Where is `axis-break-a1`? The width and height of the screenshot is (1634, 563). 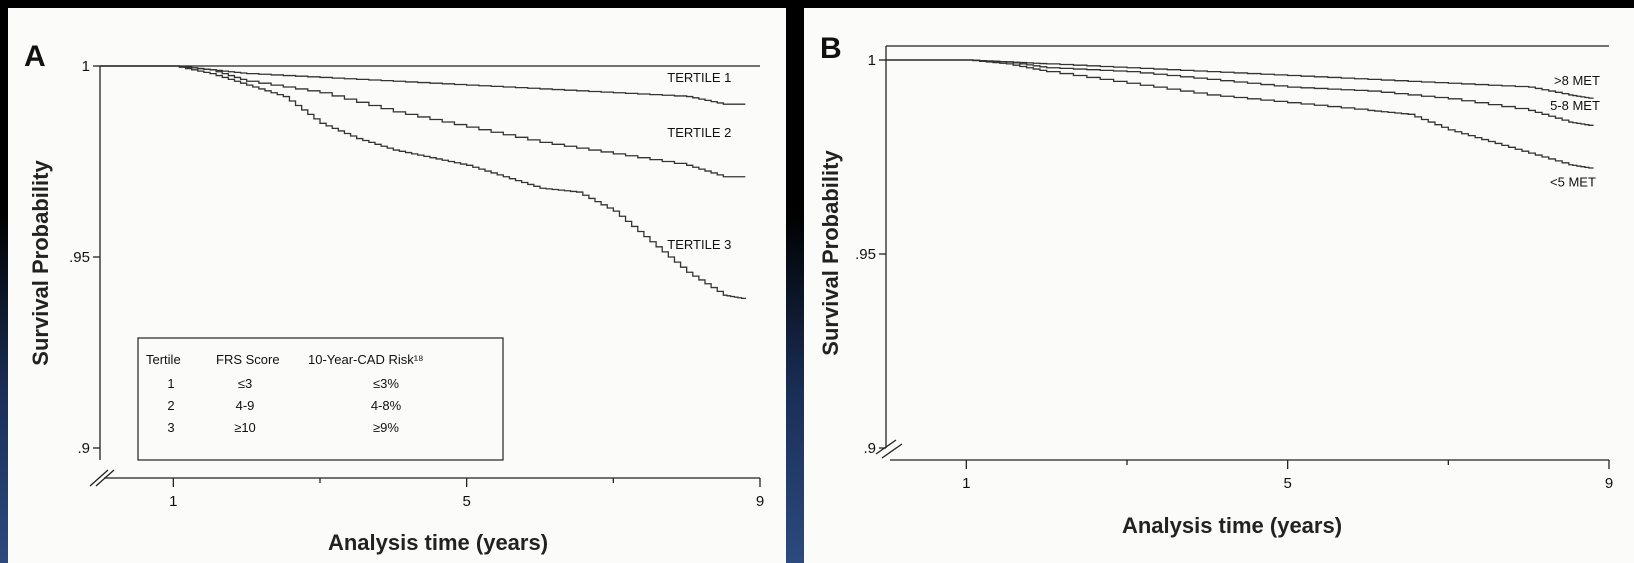 axis-break-a1 is located at coordinates (99, 478).